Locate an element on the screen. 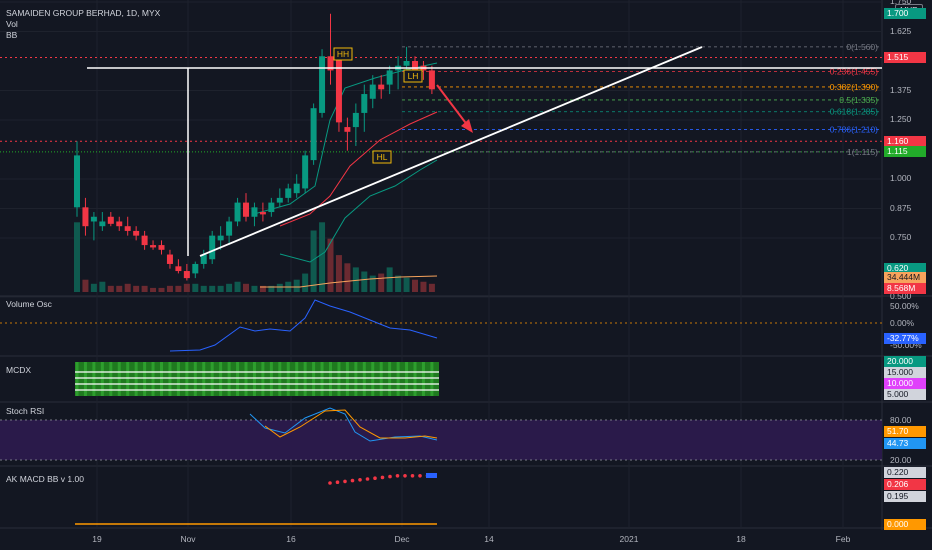  stoch-tag: 44.73 is located at coordinates (905, 443).